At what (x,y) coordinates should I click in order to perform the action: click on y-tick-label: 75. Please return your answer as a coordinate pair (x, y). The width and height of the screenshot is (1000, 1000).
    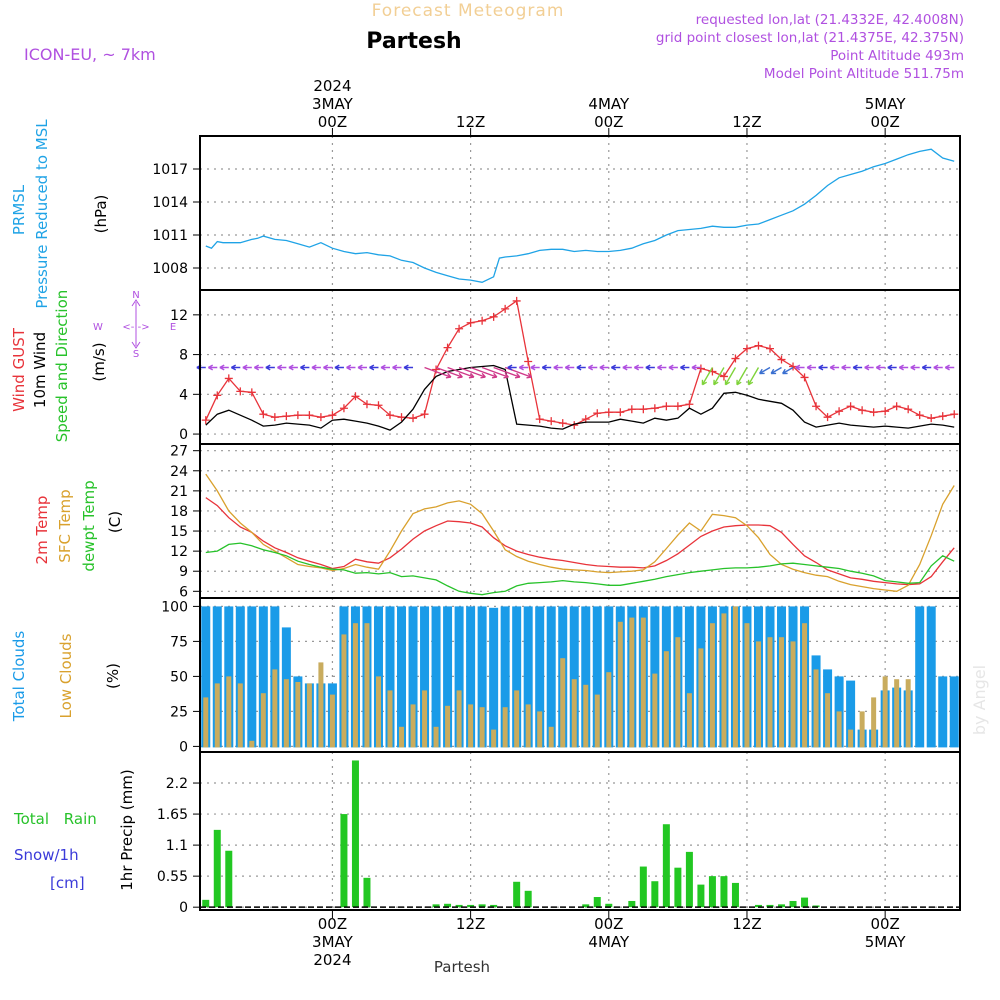
    Looking at the image, I should click on (179, 642).